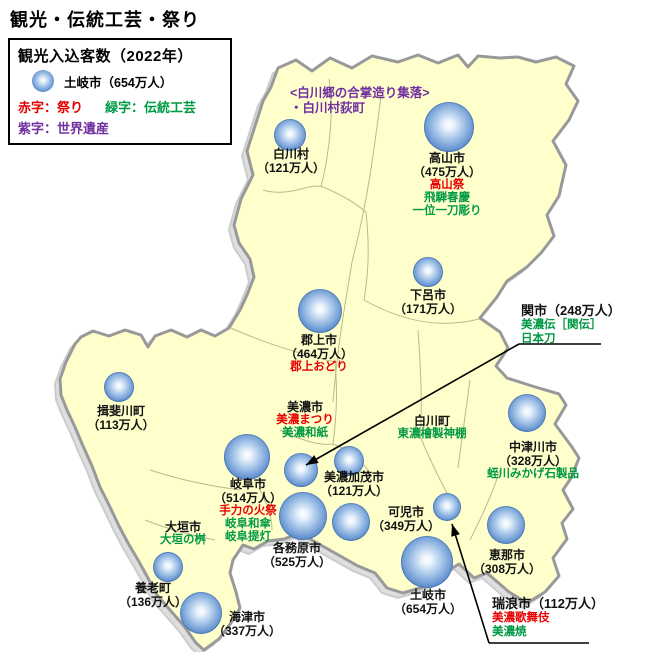  Describe the element at coordinates (447, 211) in the screenshot. I see `label-line: 一位一刀彫り` at that location.